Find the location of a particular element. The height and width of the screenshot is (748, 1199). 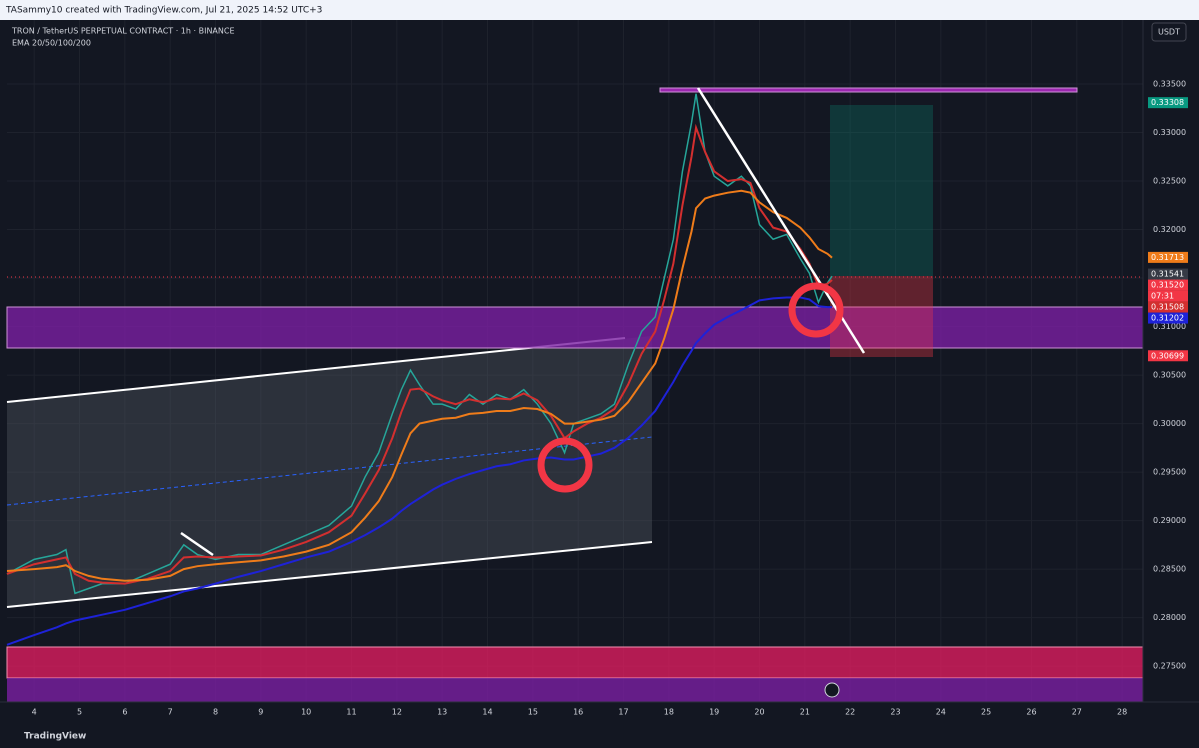

footer-bar is located at coordinates (599, 736).